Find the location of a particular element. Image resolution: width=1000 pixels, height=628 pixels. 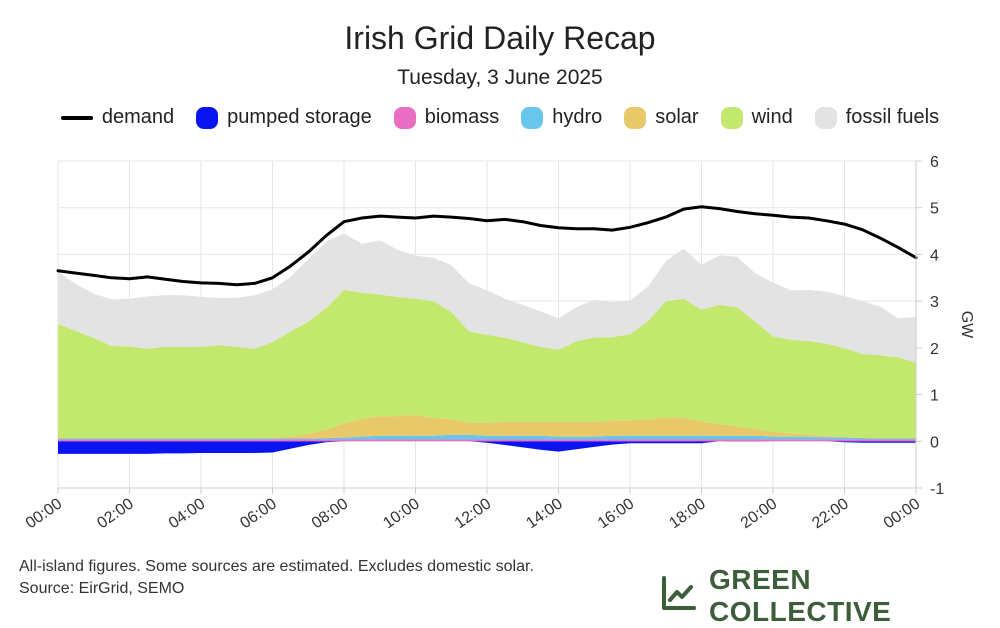

x-tick-label: 08:00 is located at coordinates (330, 513).